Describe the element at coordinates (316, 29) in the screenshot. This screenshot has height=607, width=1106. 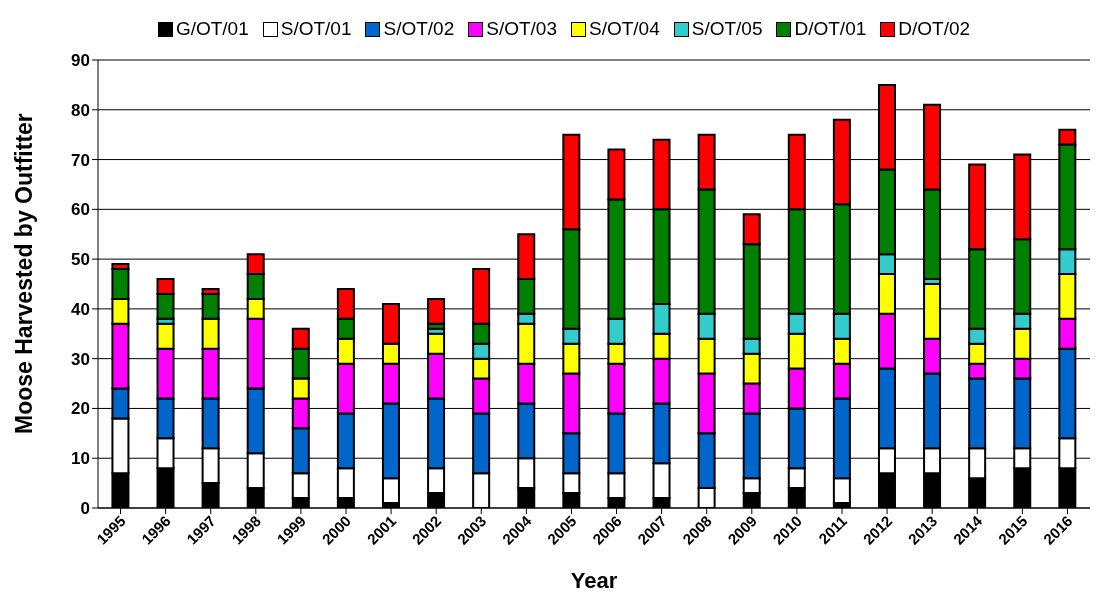
I see `legend-label: S/OT/01` at that location.